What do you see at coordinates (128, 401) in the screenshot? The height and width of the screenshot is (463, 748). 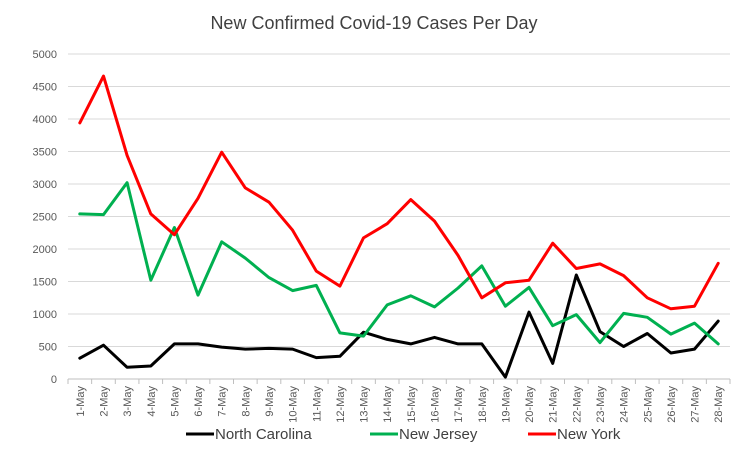 I see `x-tick-label: 3-May` at bounding box center [128, 401].